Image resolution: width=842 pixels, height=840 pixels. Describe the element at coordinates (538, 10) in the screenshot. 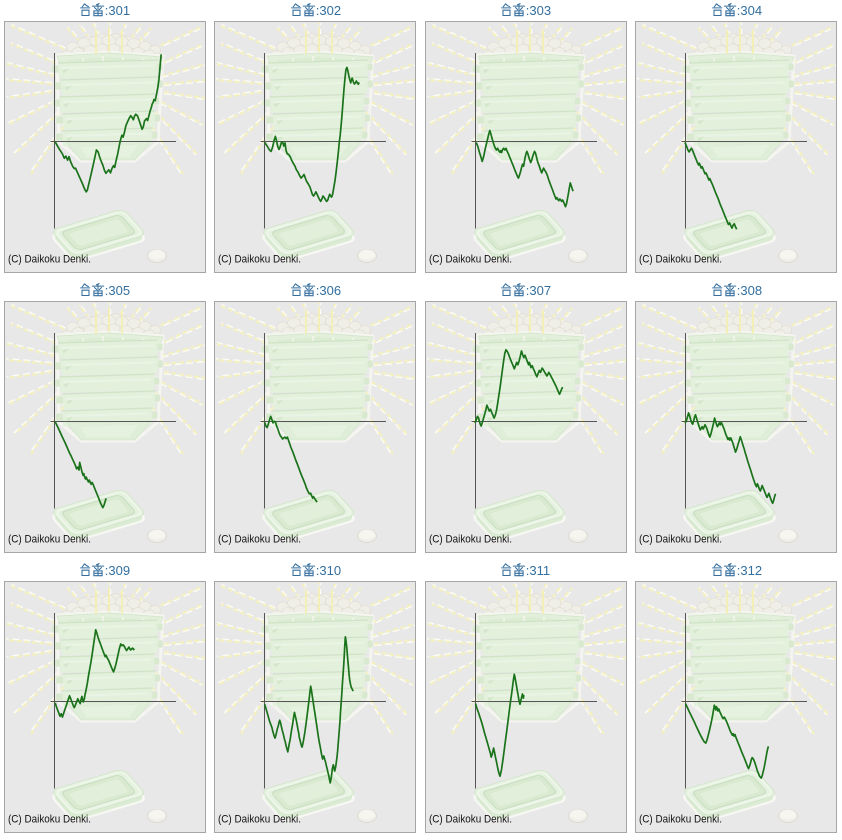

I see `svg-text: :303` at that location.